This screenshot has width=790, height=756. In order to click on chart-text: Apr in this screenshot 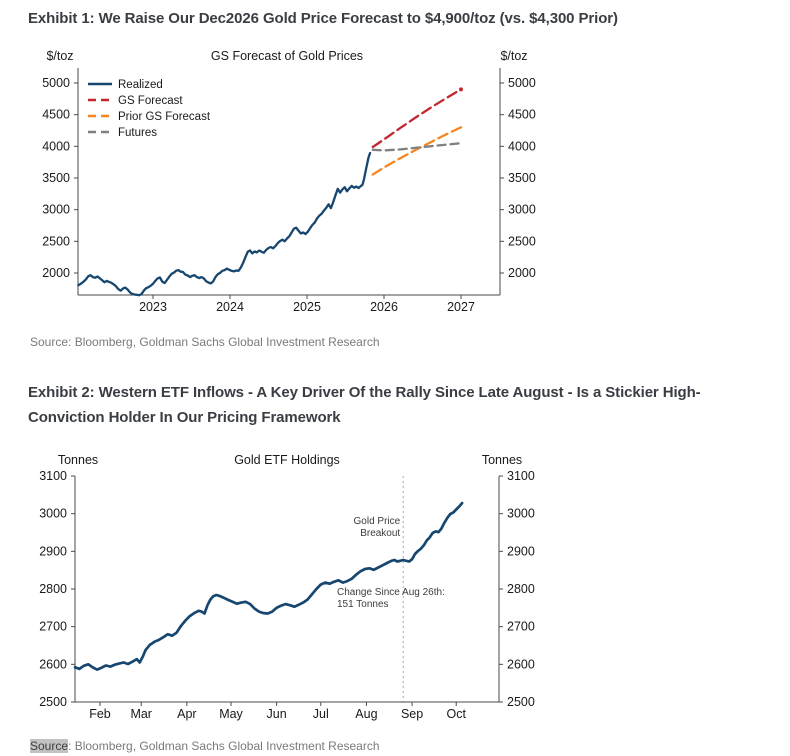, I will do `click(186, 714)`.